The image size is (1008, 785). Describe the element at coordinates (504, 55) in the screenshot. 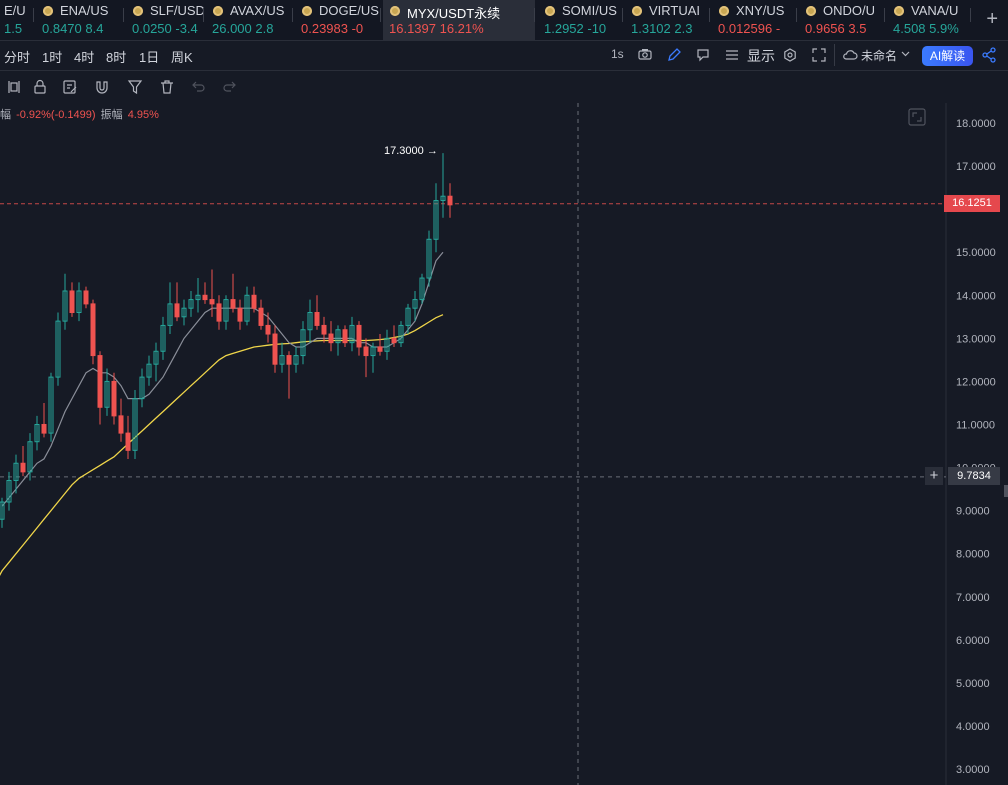

I see `chart-toolbar: 分时 1时 4时 8时 1日 周K 1s 显示 未命名` at that location.